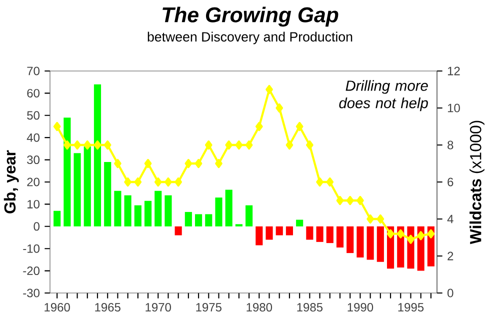  Describe the element at coordinates (451, 256) in the screenshot. I see `y2-tick-label: 2` at that location.